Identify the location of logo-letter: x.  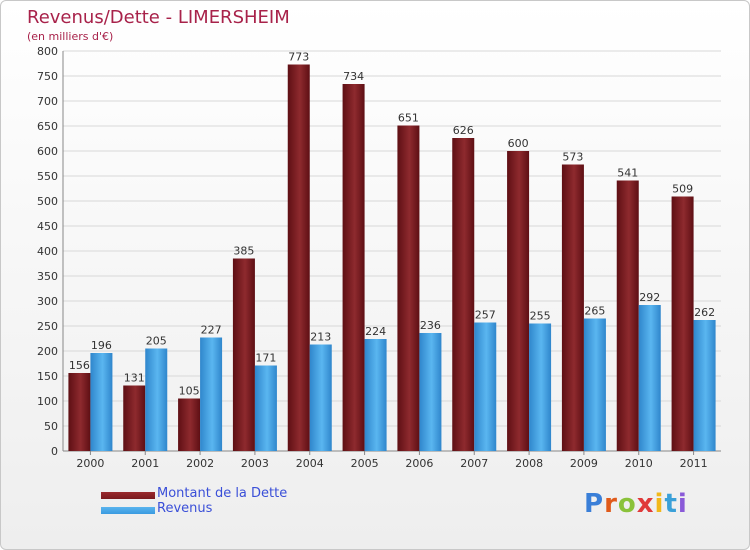
(645, 504).